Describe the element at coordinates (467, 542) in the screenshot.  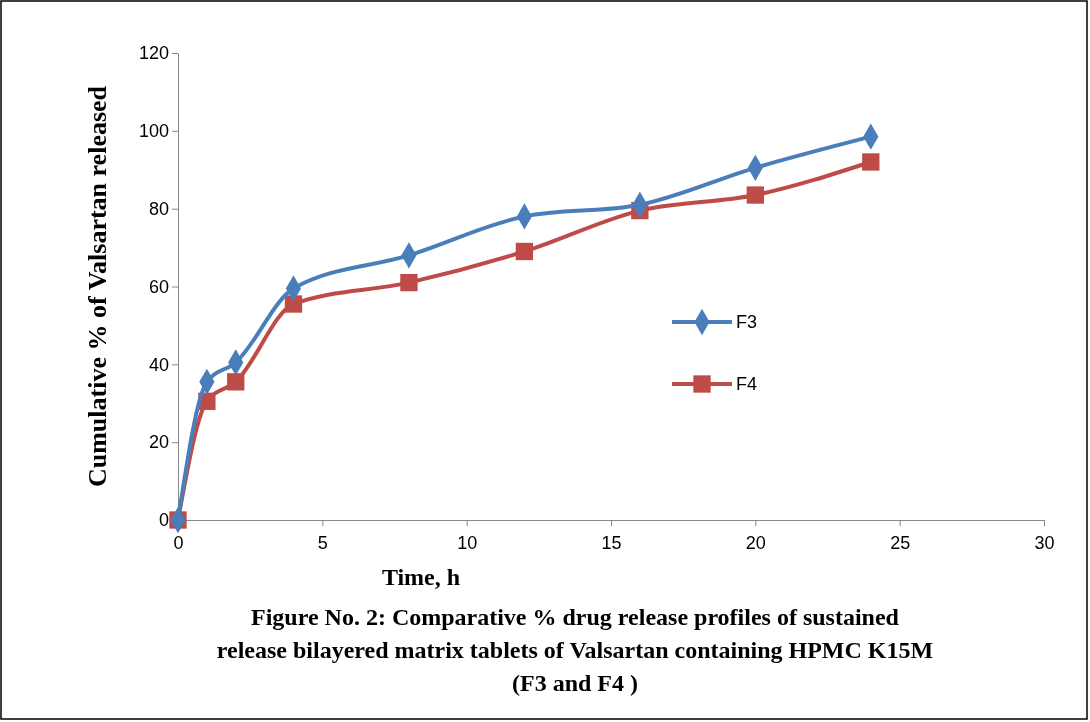
I see `x-tick-label: 10` at that location.